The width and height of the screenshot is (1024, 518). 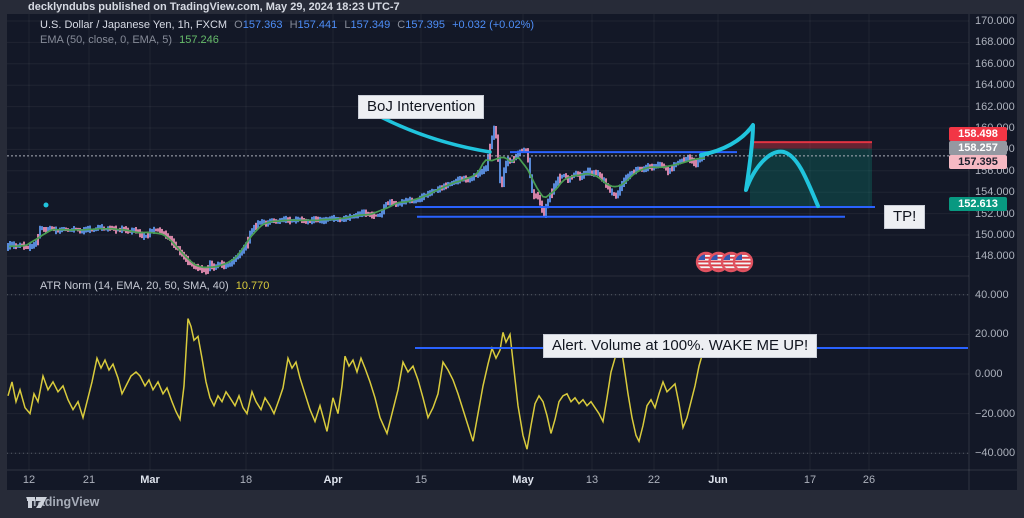 I want to click on volume-alert-annotation: Alert. Volume at 100%. WAKE ME UP!, so click(x=680, y=346).